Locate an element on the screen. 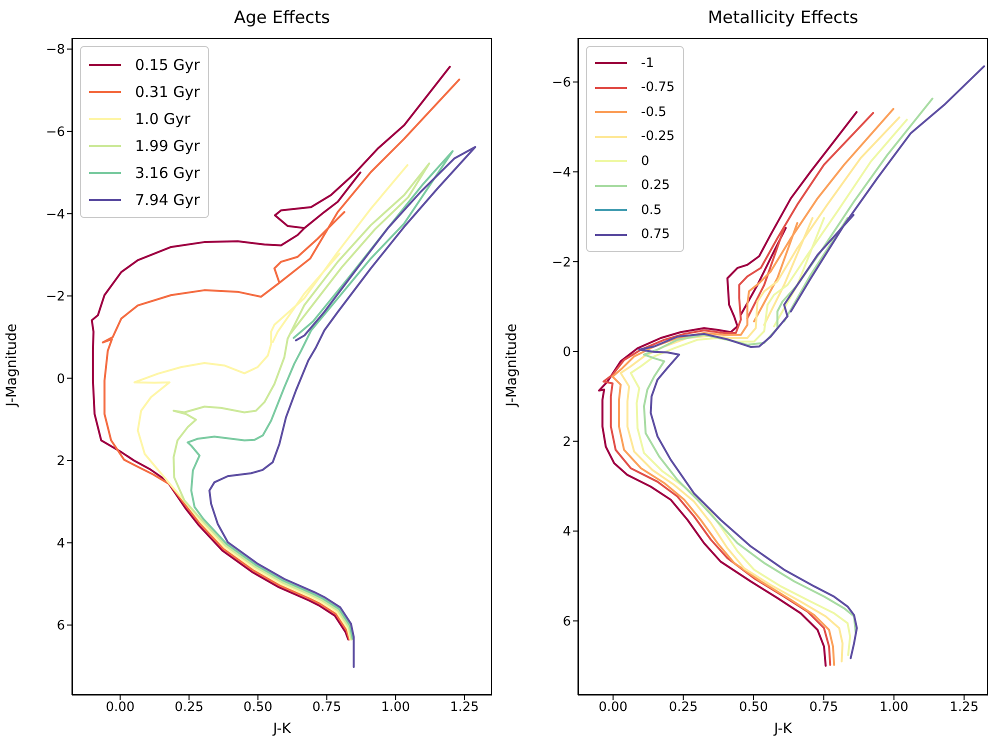 This screenshot has width=992, height=749. legend-label: -0.5 is located at coordinates (653, 112).